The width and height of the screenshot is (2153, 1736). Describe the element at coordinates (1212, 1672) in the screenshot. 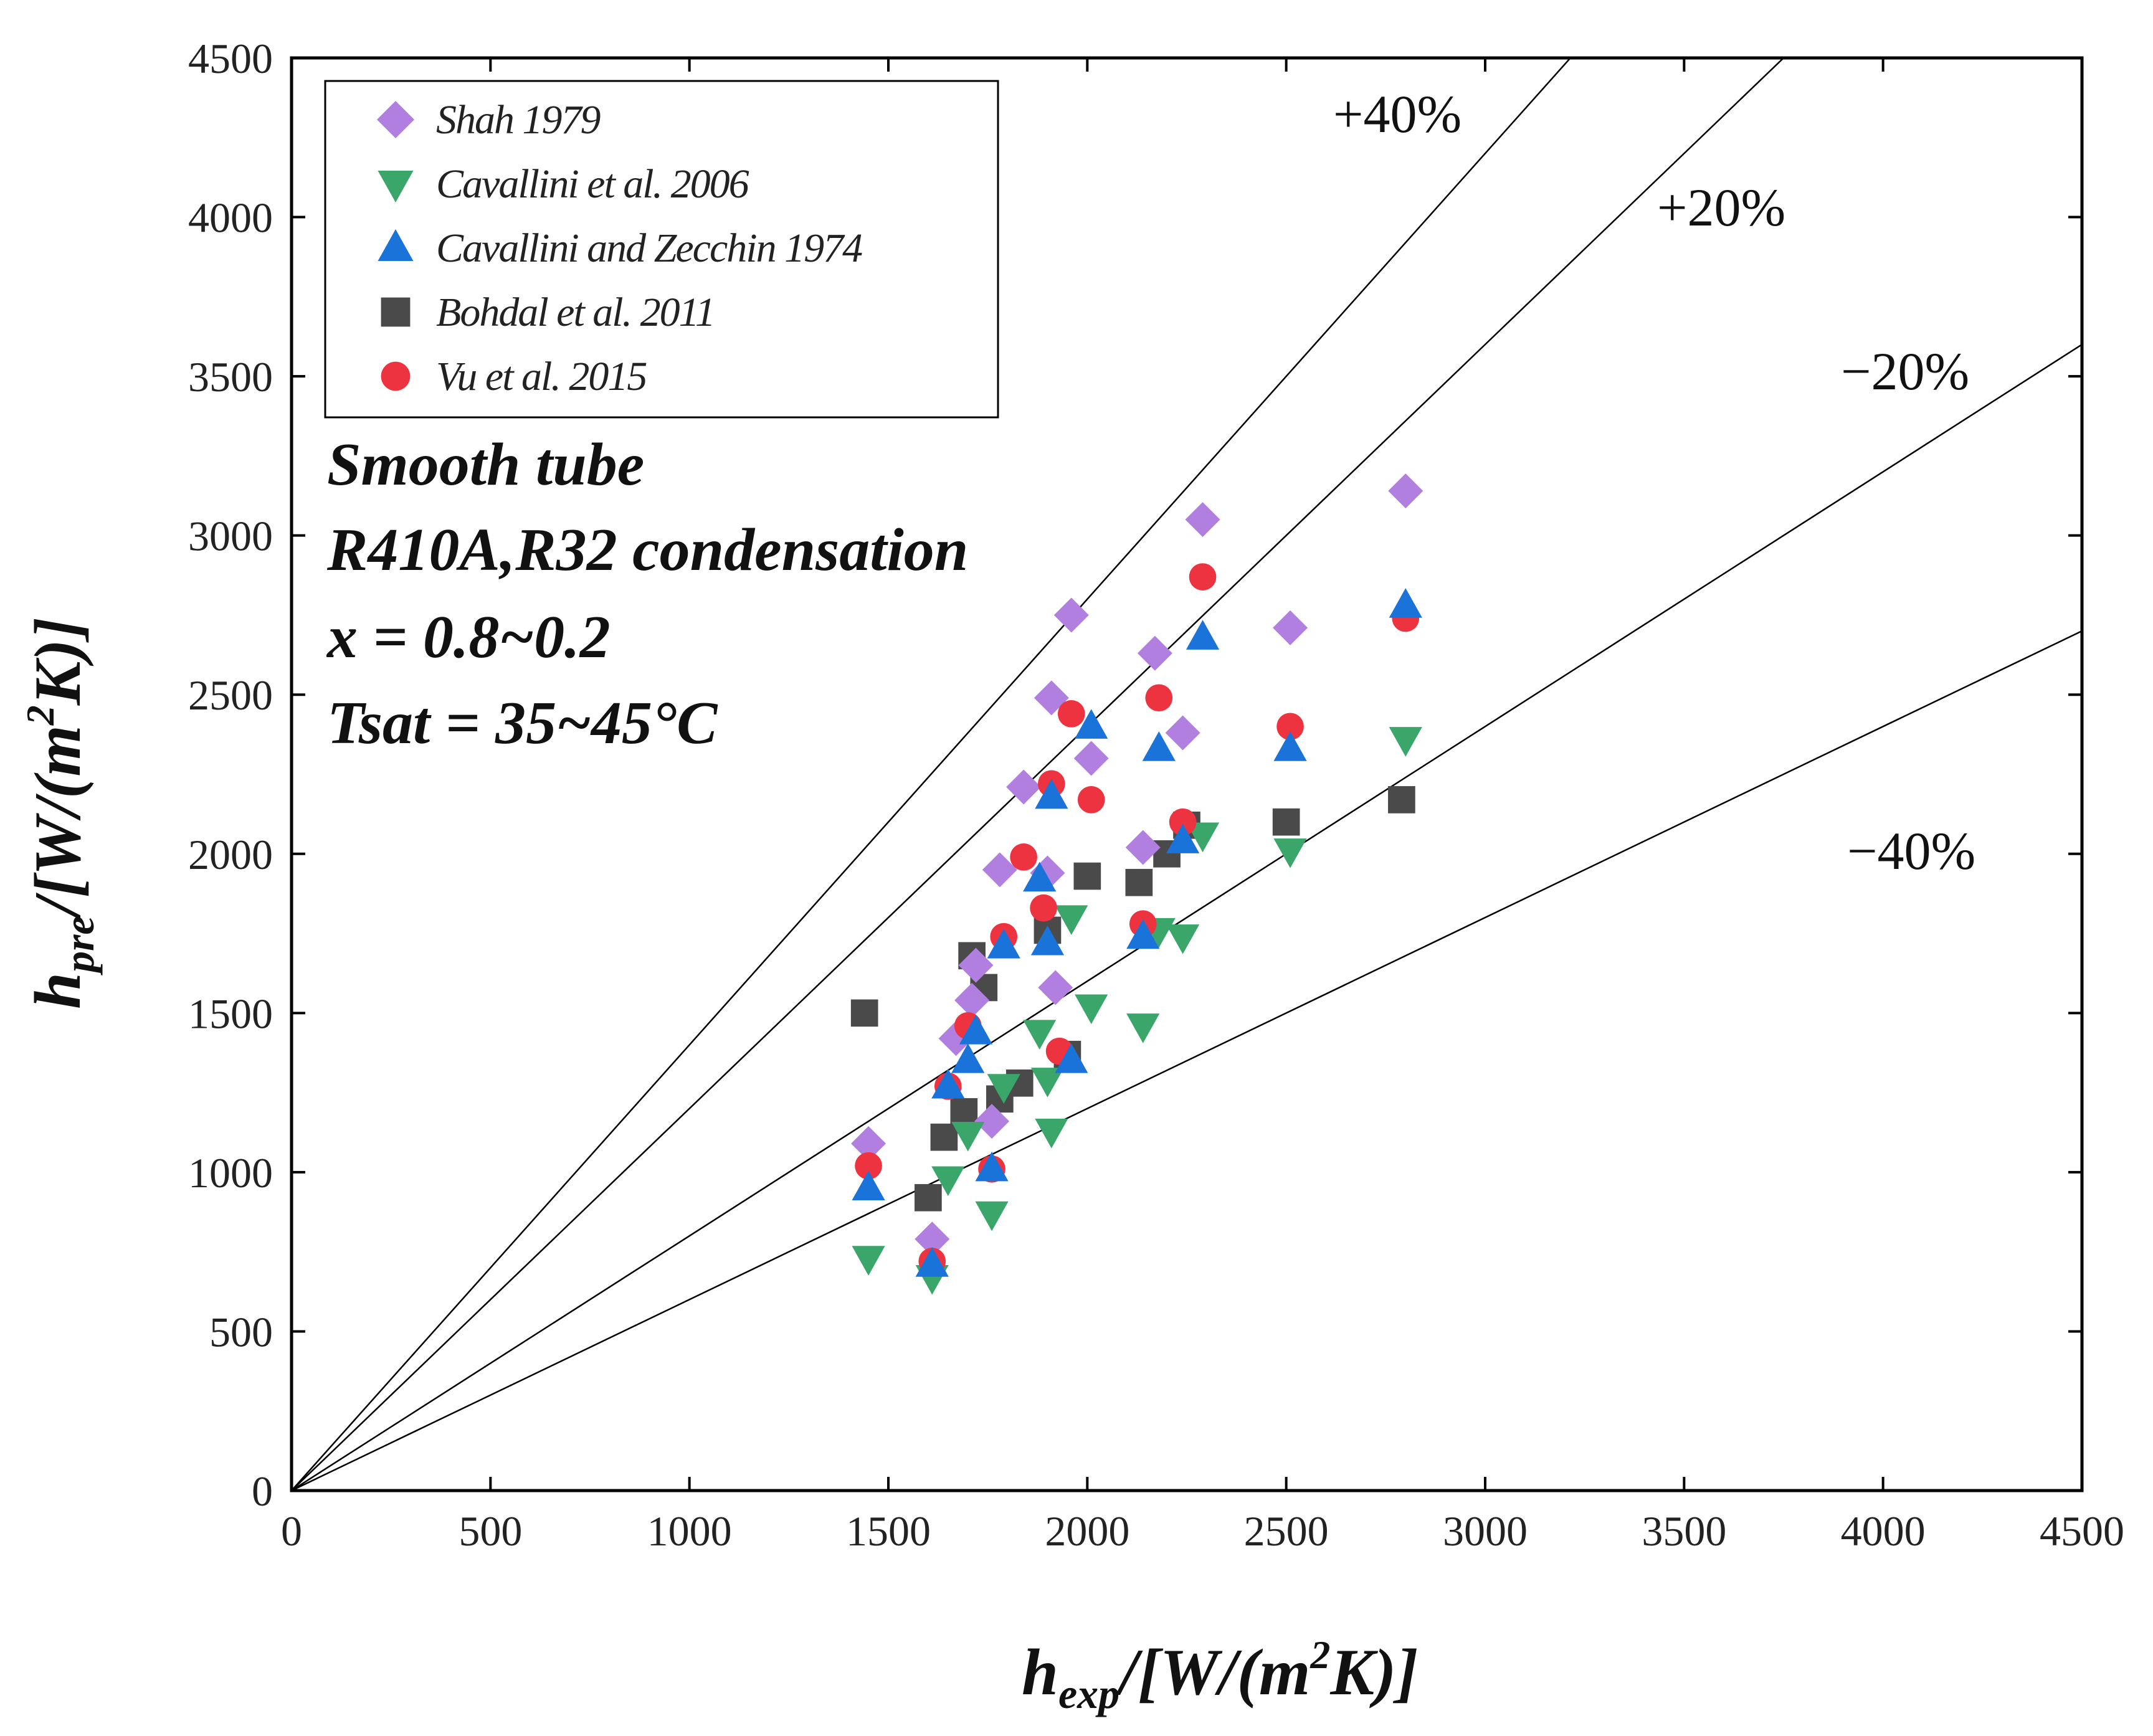

I see `x-axis-title-unit: /[W/(m` at that location.